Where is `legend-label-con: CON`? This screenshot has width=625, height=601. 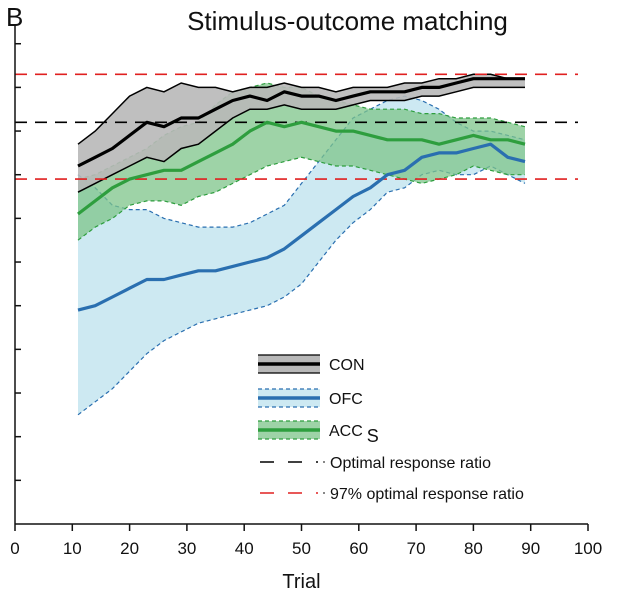
legend-label-con: CON is located at coordinates (347, 365).